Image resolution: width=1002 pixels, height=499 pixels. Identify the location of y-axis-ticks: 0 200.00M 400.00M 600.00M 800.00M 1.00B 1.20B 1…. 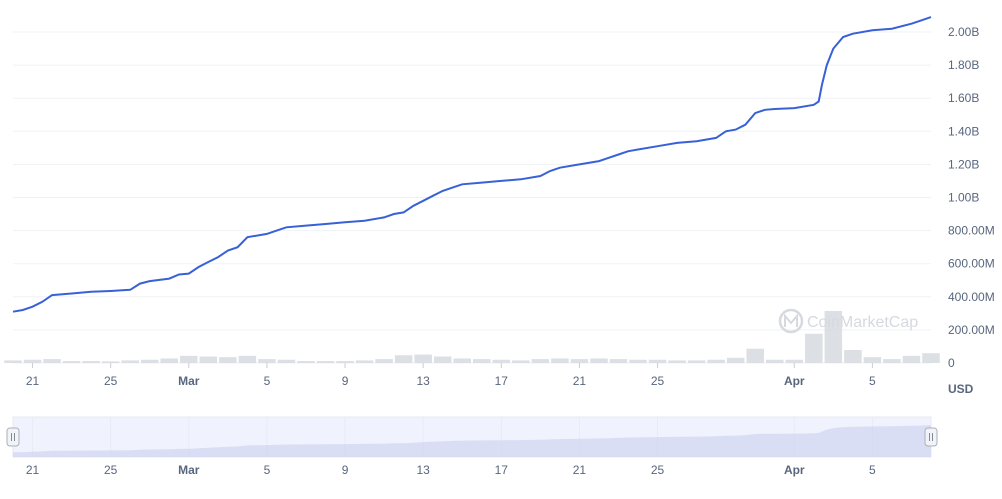
(971, 197).